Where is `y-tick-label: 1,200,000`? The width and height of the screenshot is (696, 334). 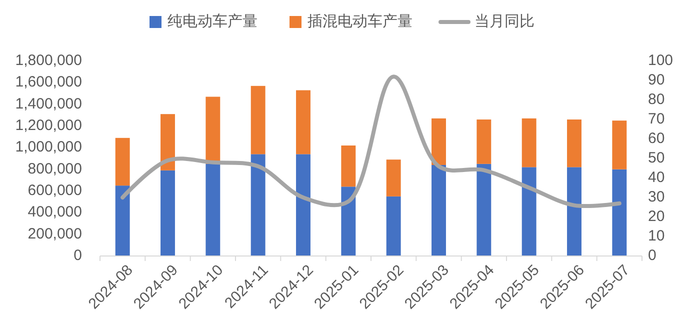
y-tick-label: 1,200,000 is located at coordinates (48, 125).